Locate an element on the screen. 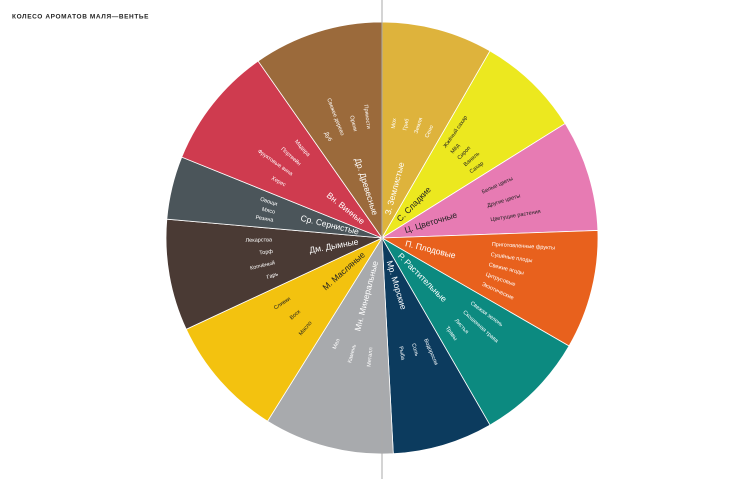 The width and height of the screenshot is (750, 479). sector-item: Мясо is located at coordinates (268, 211).